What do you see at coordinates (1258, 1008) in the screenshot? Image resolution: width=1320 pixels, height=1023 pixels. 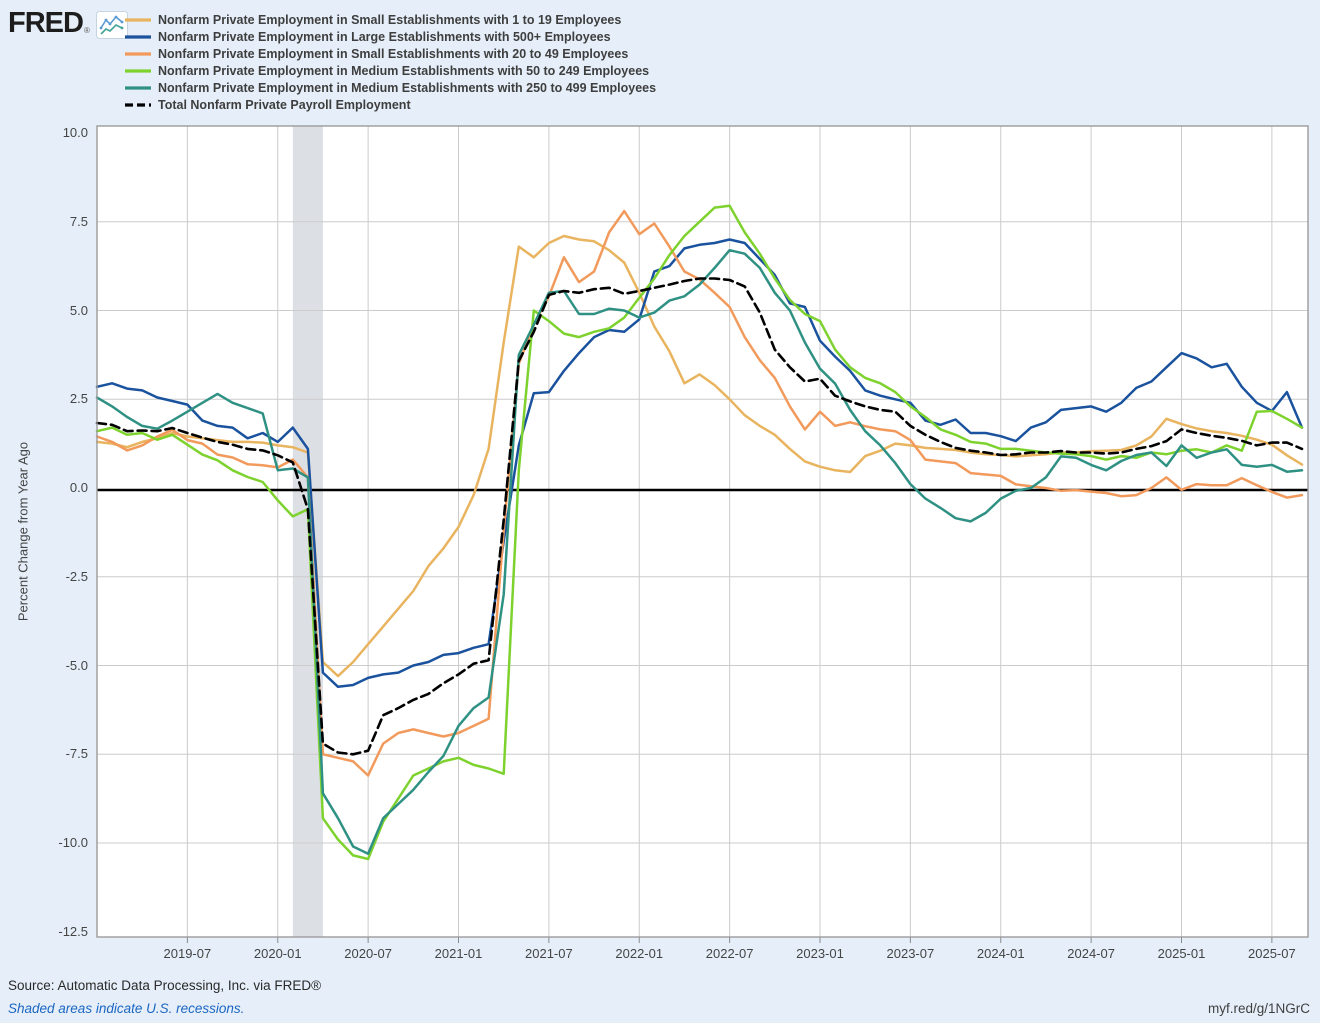 I see `permalink-url: myf.red/g/1NGrC` at bounding box center [1258, 1008].